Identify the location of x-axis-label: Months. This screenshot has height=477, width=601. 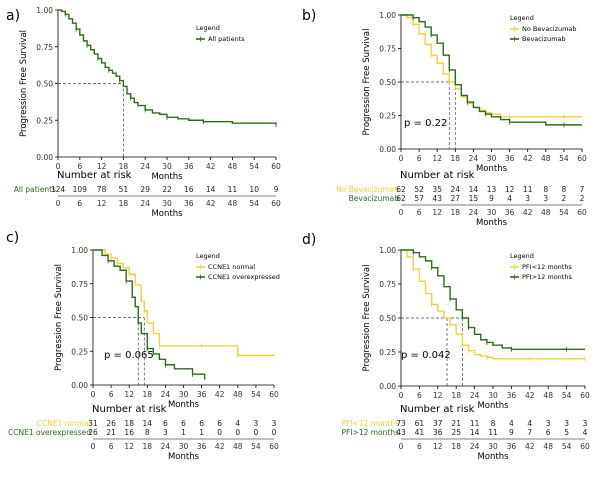
(492, 169).